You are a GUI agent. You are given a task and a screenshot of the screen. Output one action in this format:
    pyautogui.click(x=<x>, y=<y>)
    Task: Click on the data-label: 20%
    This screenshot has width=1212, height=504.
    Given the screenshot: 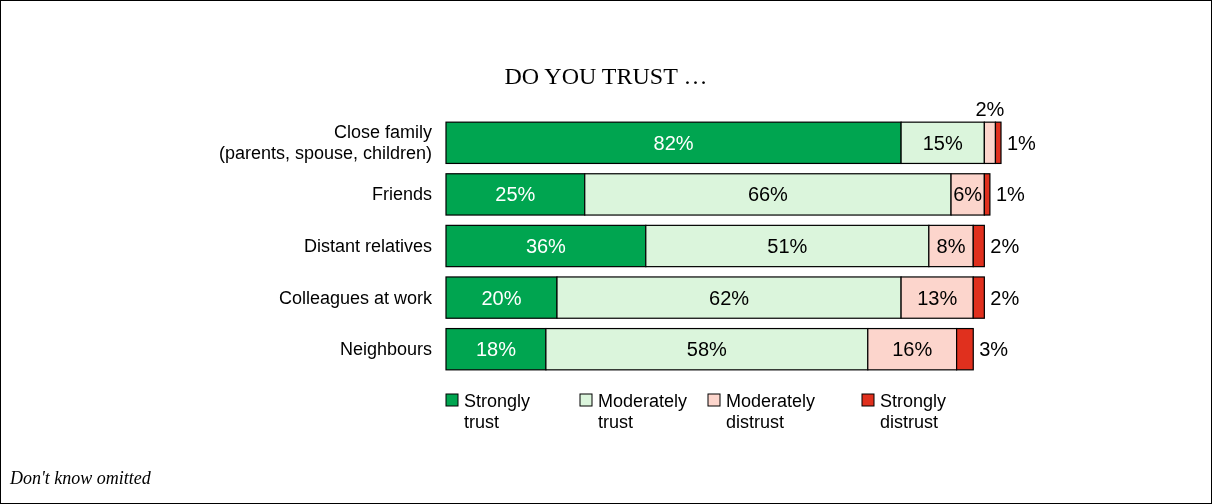 What is the action you would take?
    pyautogui.click(x=501, y=297)
    